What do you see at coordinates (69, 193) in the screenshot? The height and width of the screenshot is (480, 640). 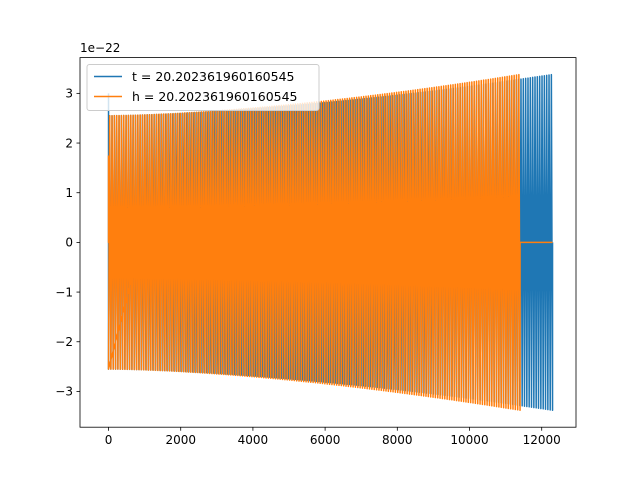 I see `y-tick-label: 1` at bounding box center [69, 193].